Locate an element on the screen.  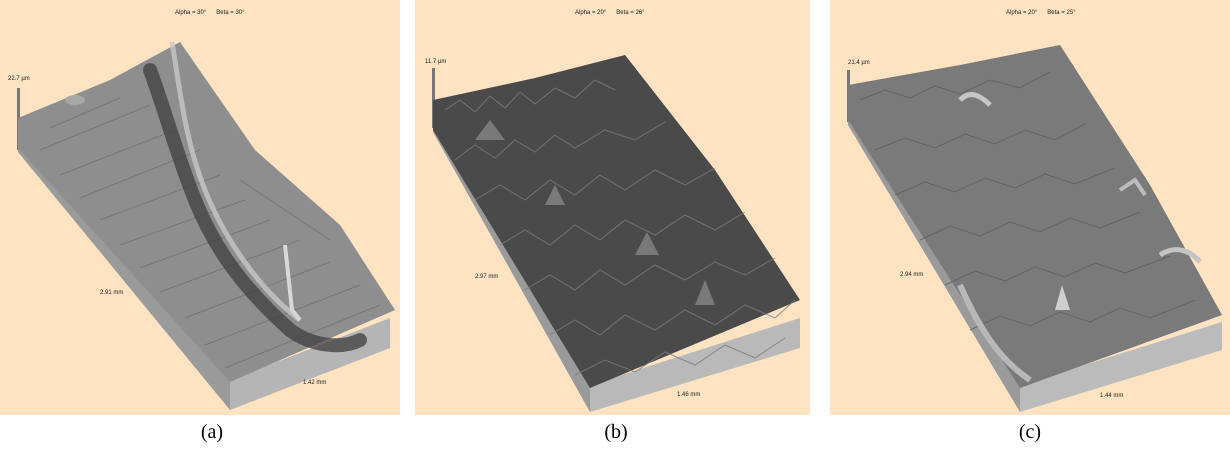
z-height-label: 21.4 µm is located at coordinates (859, 63).